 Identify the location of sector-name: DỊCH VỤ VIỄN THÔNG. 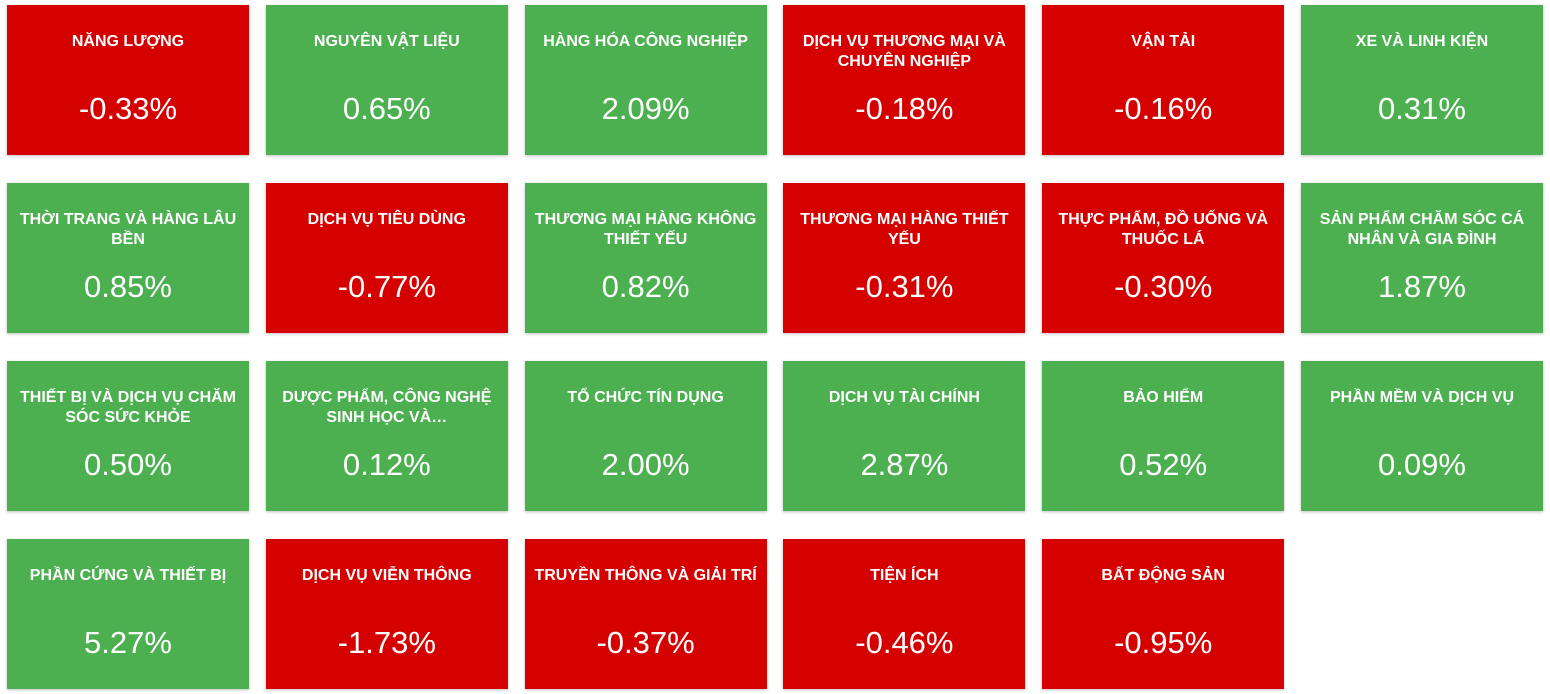
(386, 575).